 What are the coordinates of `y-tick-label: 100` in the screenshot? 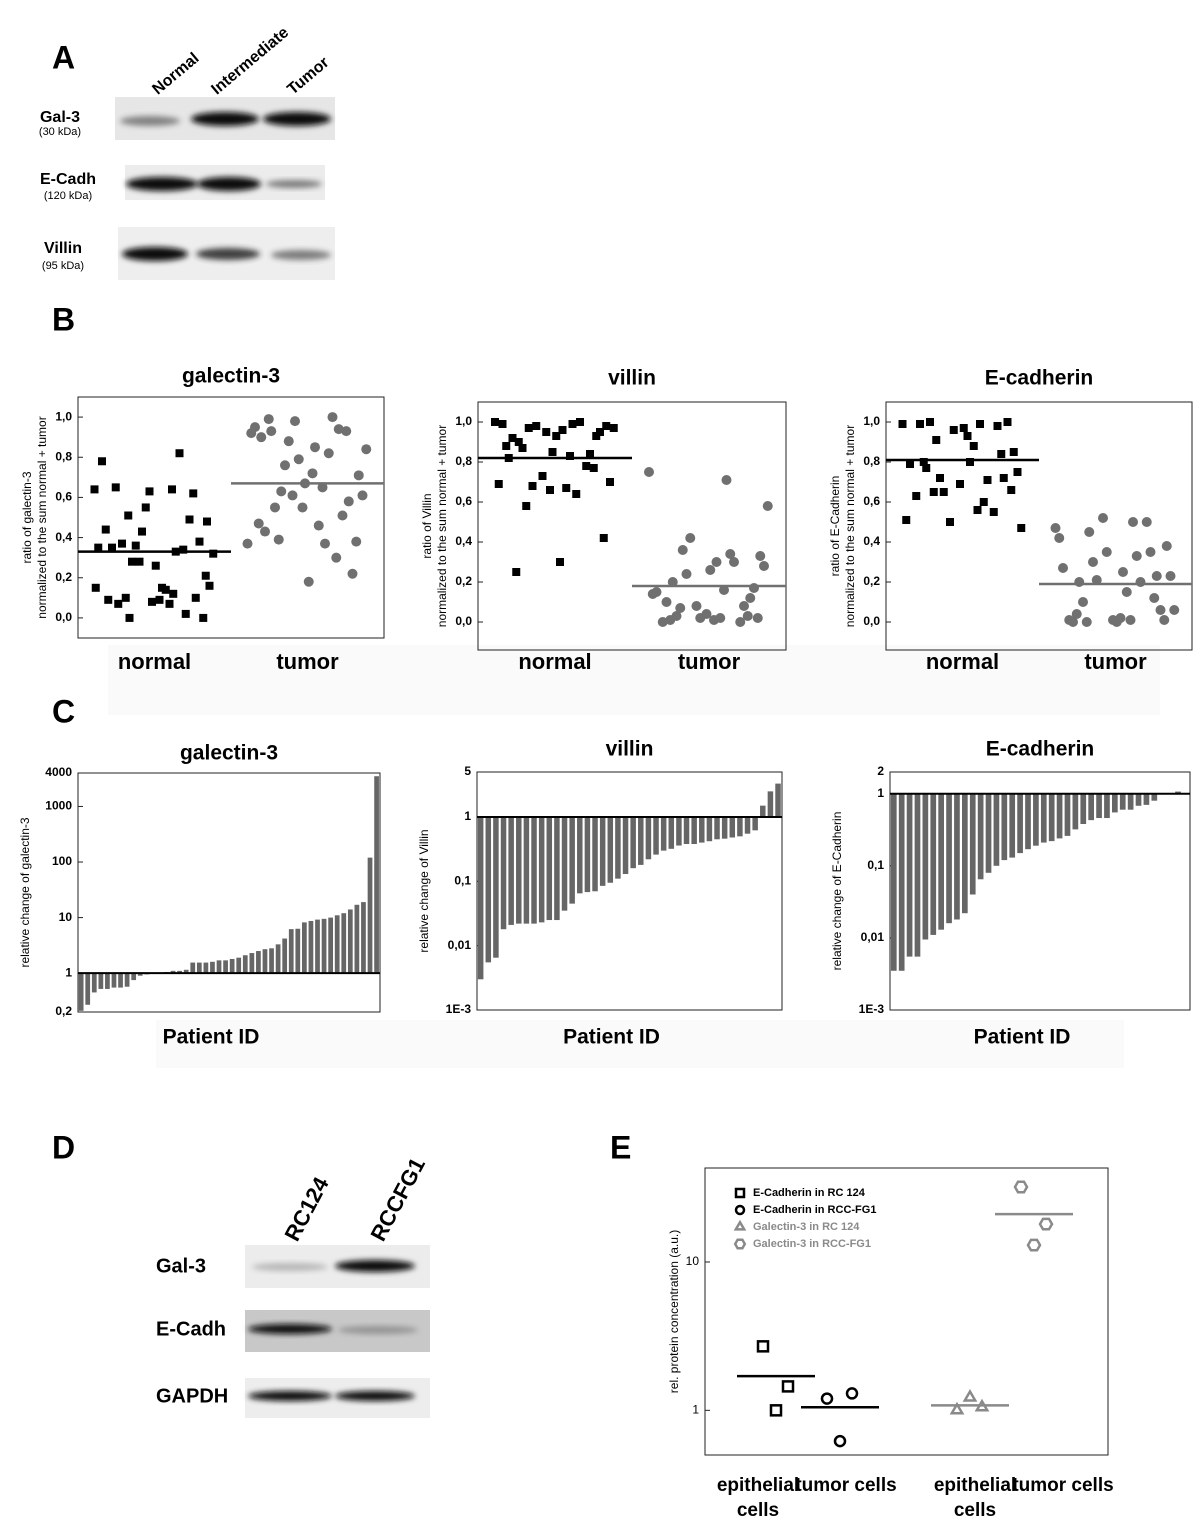 It's located at (62, 861).